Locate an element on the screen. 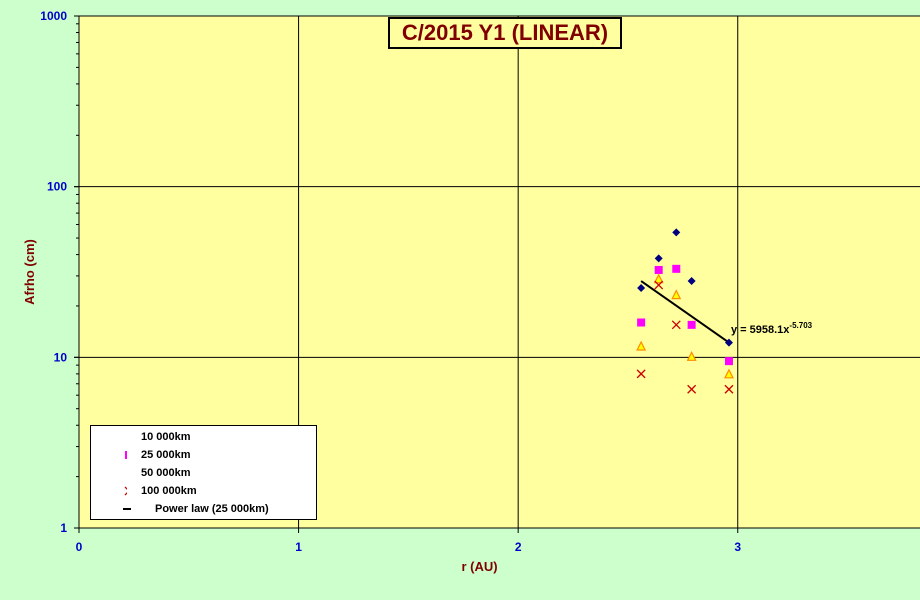 The image size is (920, 600). y-axis-label: Afrho (cm) is located at coordinates (29, 272).